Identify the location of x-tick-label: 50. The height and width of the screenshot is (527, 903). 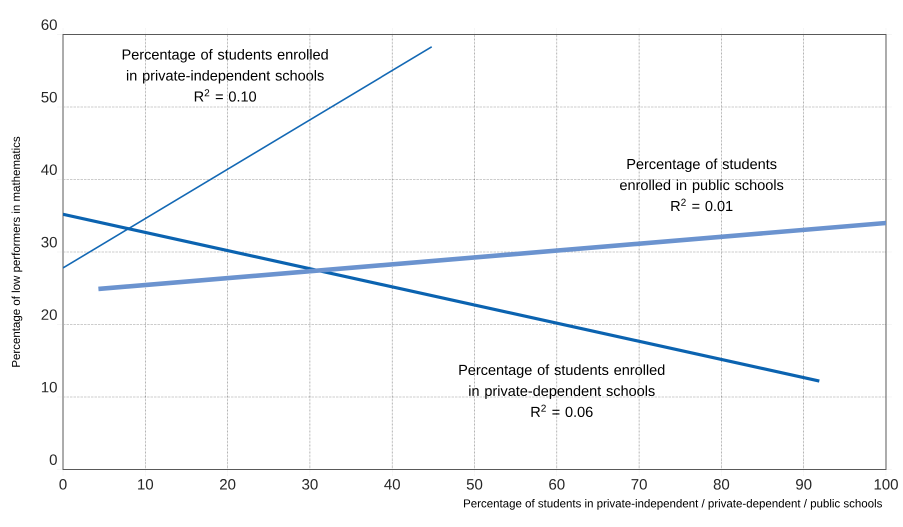
(474, 484).